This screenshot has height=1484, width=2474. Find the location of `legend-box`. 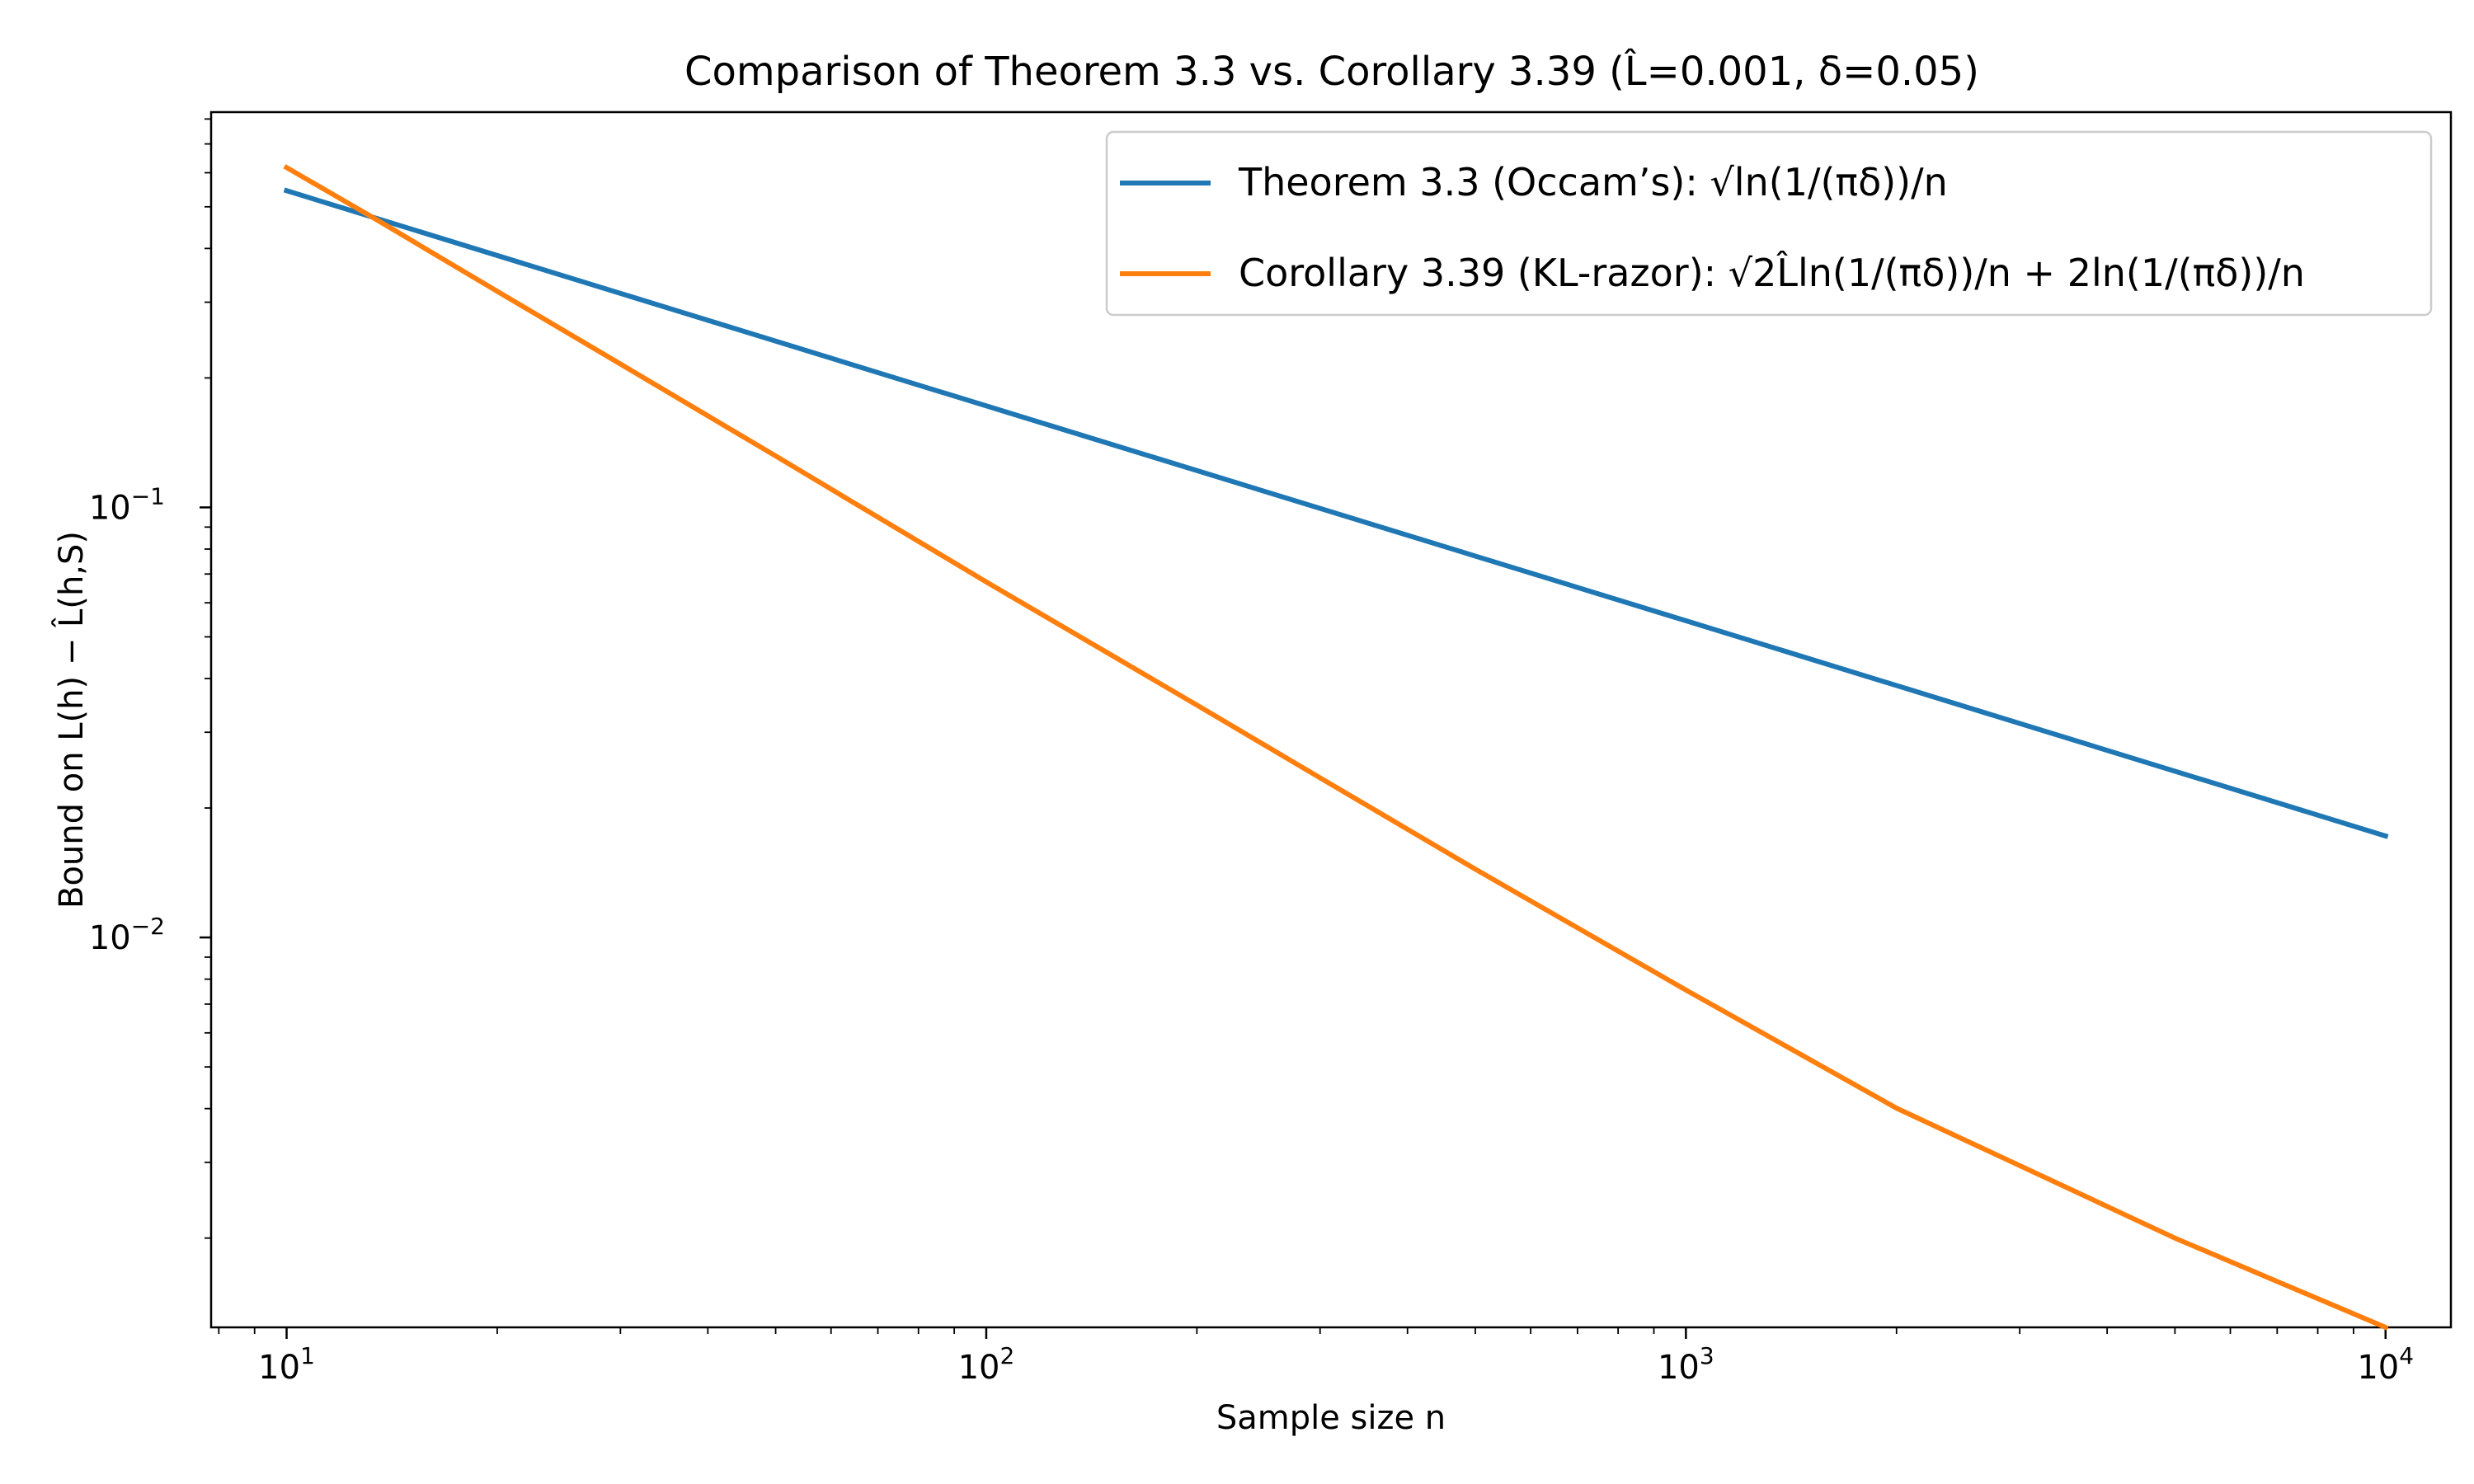

legend-box is located at coordinates (1769, 223).